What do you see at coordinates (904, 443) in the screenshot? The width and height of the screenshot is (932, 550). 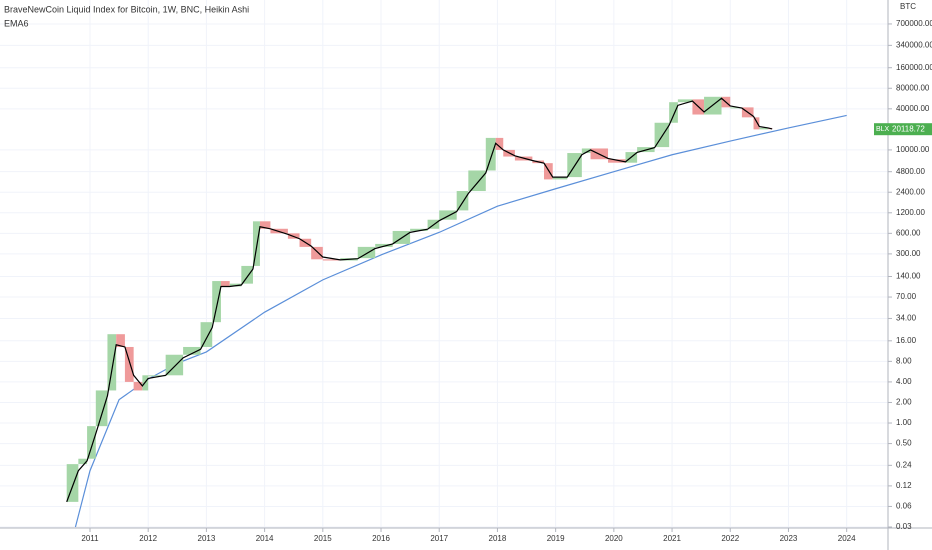 I see `y-tick-label: 0.50` at bounding box center [904, 443].